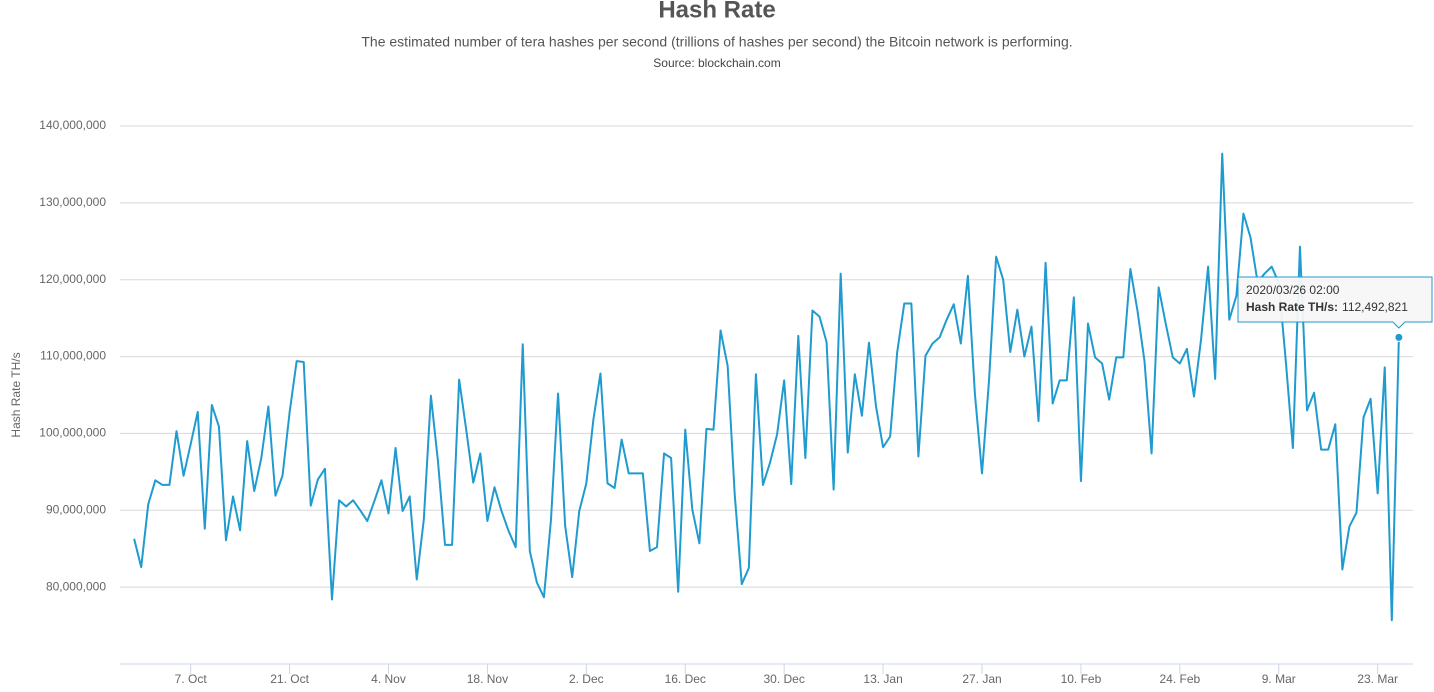  What do you see at coordinates (72, 202) in the screenshot?
I see `y-tick-label: 130,000,000` at bounding box center [72, 202].